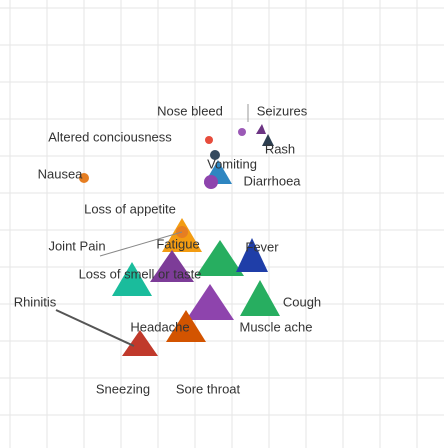 The image size is (444, 448). What do you see at coordinates (130, 208) in the screenshot?
I see `node-label: Loss of appetite` at bounding box center [130, 208].